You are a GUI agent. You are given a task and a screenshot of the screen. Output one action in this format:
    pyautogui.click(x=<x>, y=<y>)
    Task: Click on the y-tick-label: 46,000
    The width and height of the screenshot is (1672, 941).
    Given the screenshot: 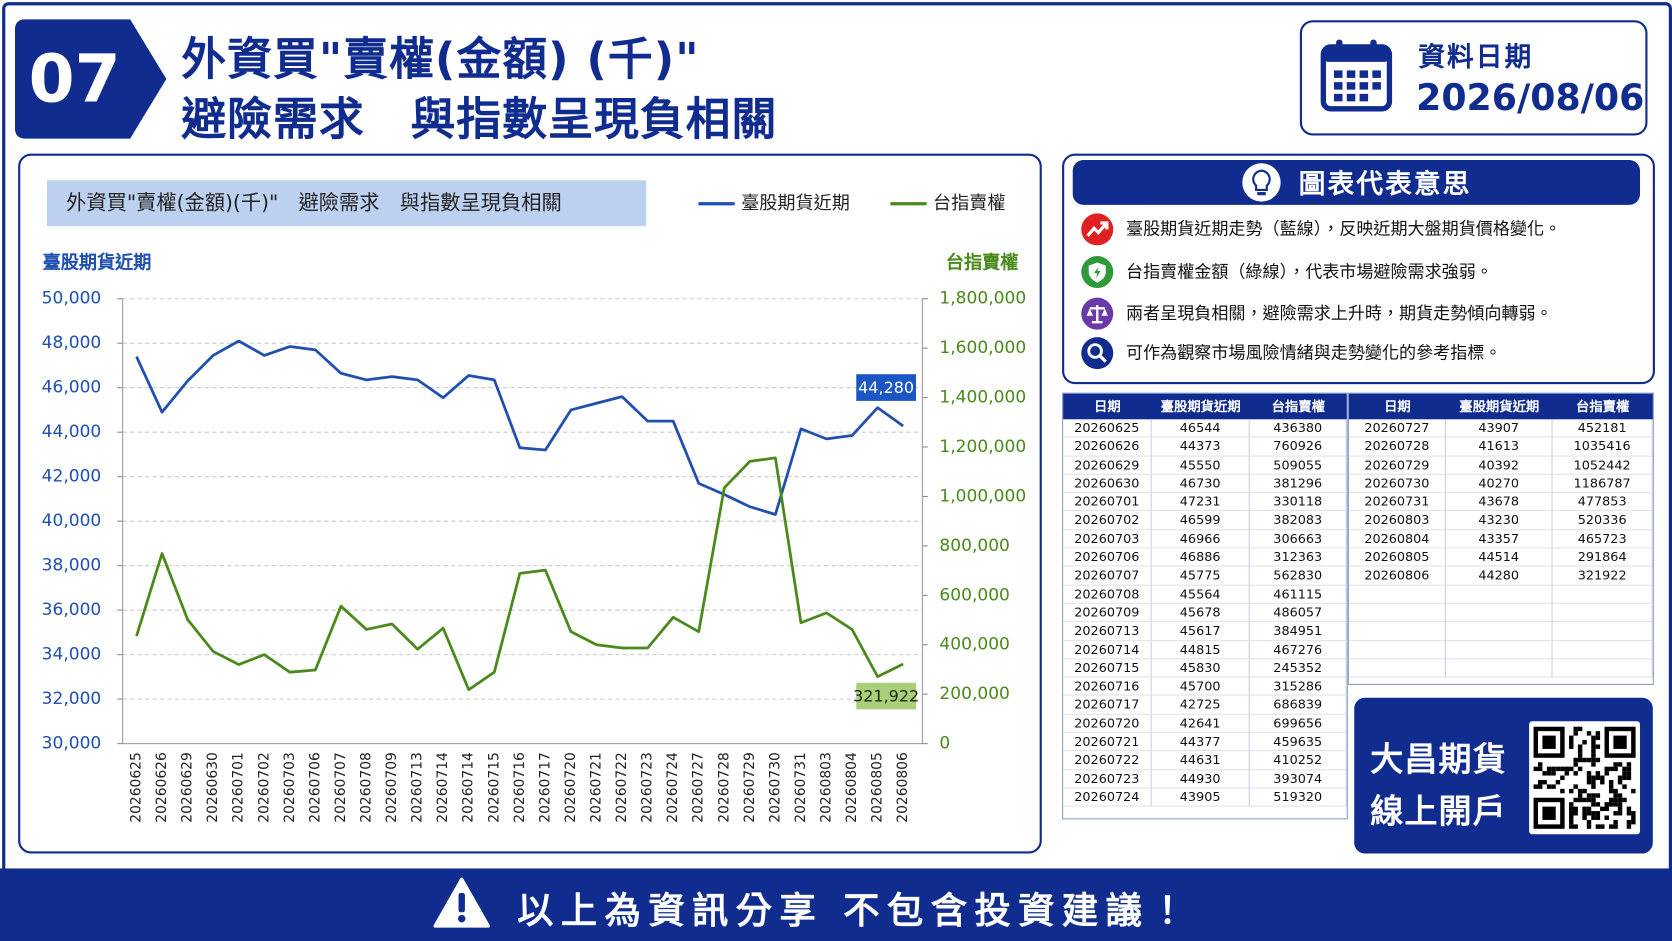 What is the action you would take?
    pyautogui.click(x=72, y=388)
    